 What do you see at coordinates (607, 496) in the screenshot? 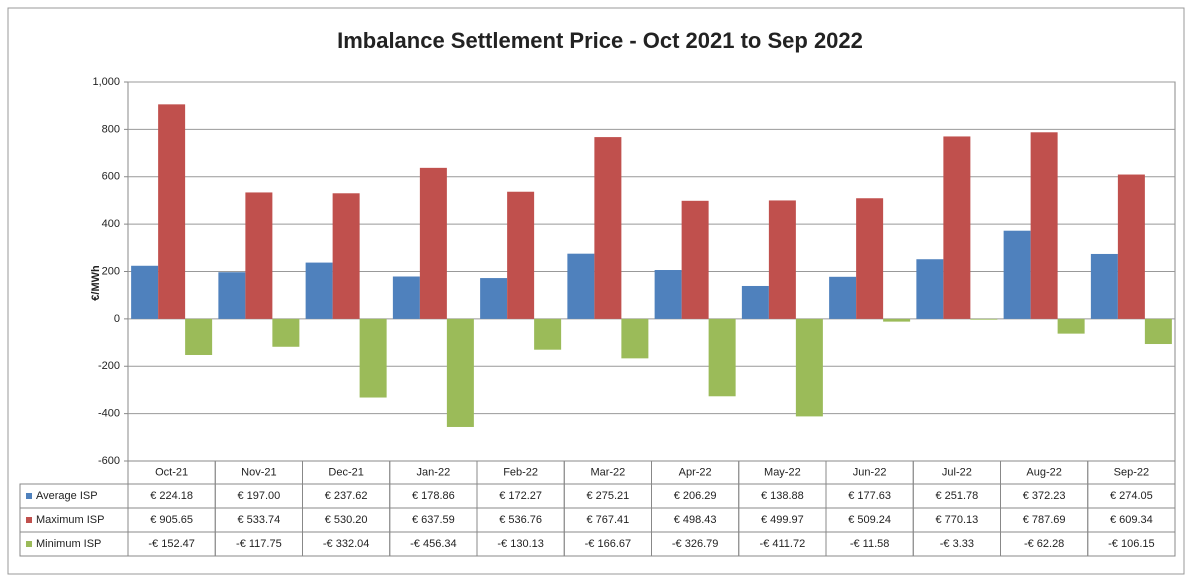
I see `table-value: € 275.21` at bounding box center [607, 496].